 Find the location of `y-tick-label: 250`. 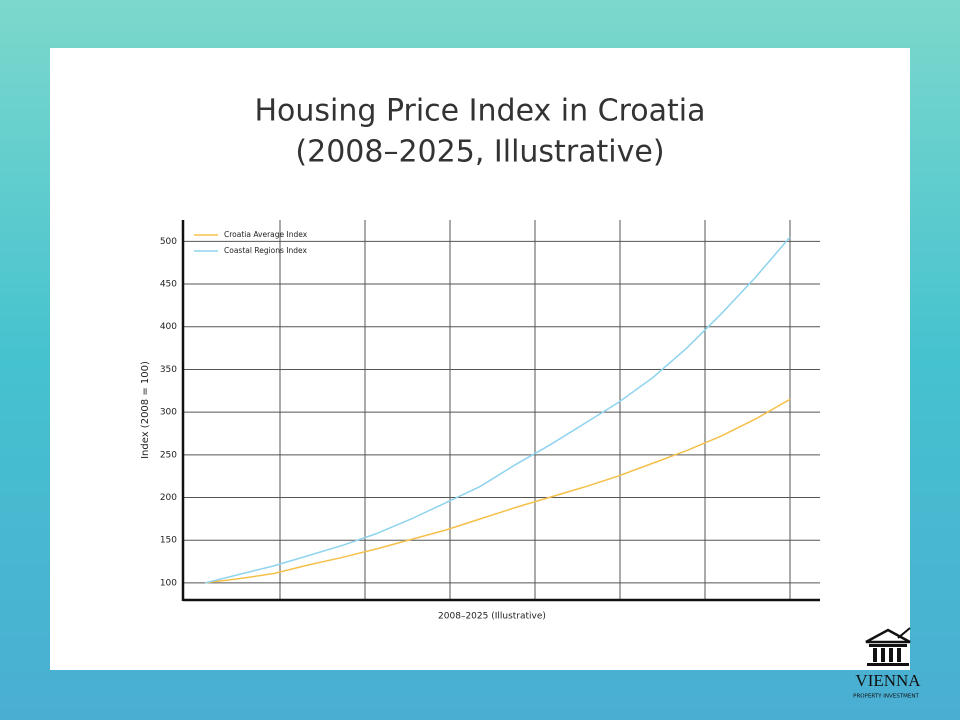

y-tick-label: 250 is located at coordinates (168, 455).